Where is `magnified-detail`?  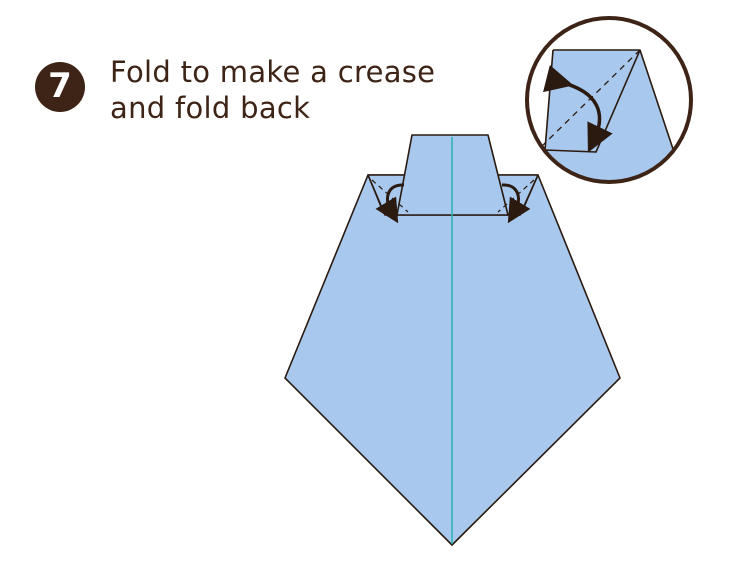 magnified-detail is located at coordinates (609, 100).